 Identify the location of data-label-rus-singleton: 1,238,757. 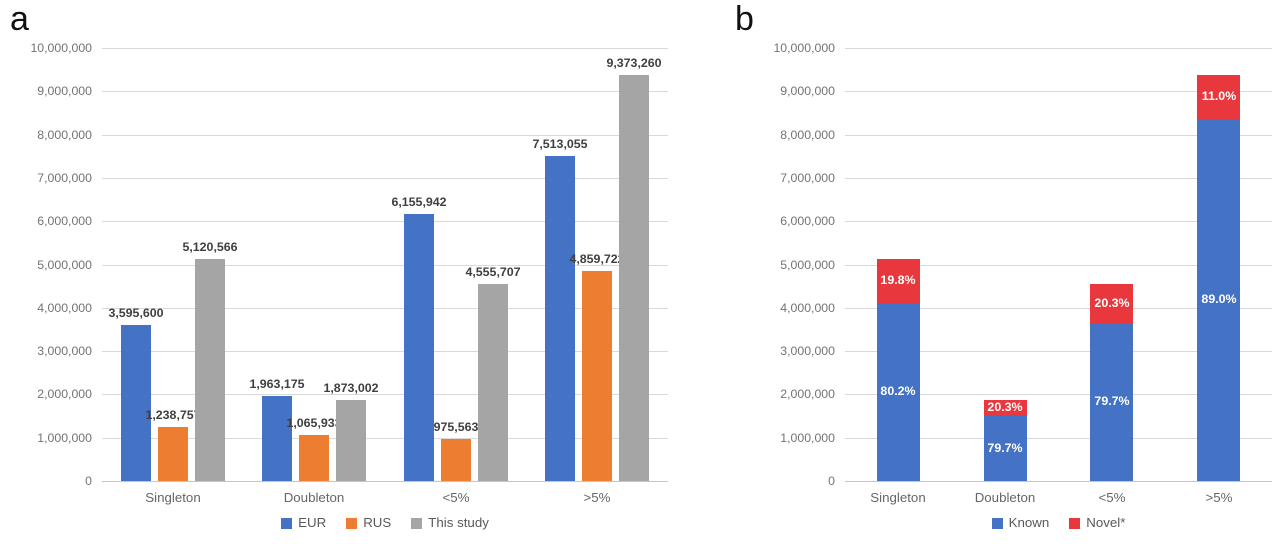
(173, 415).